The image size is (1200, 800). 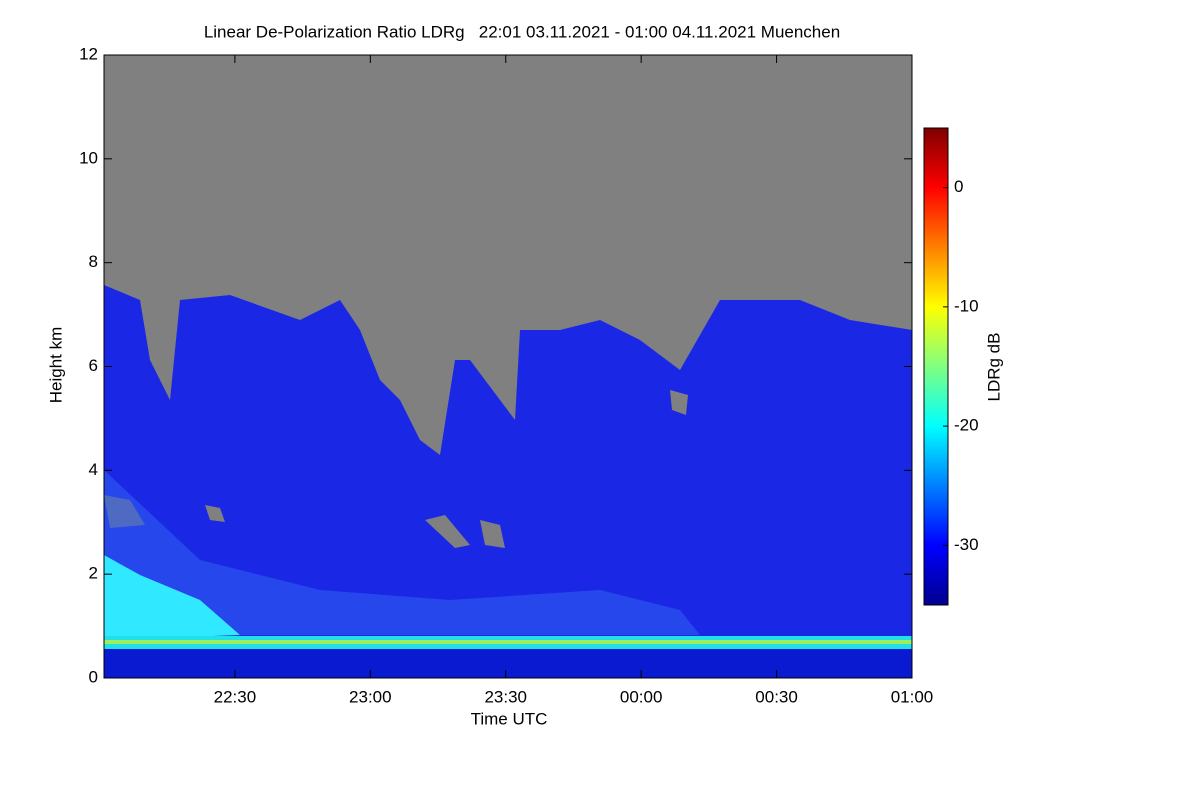 I want to click on y-tick-label: 2, so click(x=93, y=573).